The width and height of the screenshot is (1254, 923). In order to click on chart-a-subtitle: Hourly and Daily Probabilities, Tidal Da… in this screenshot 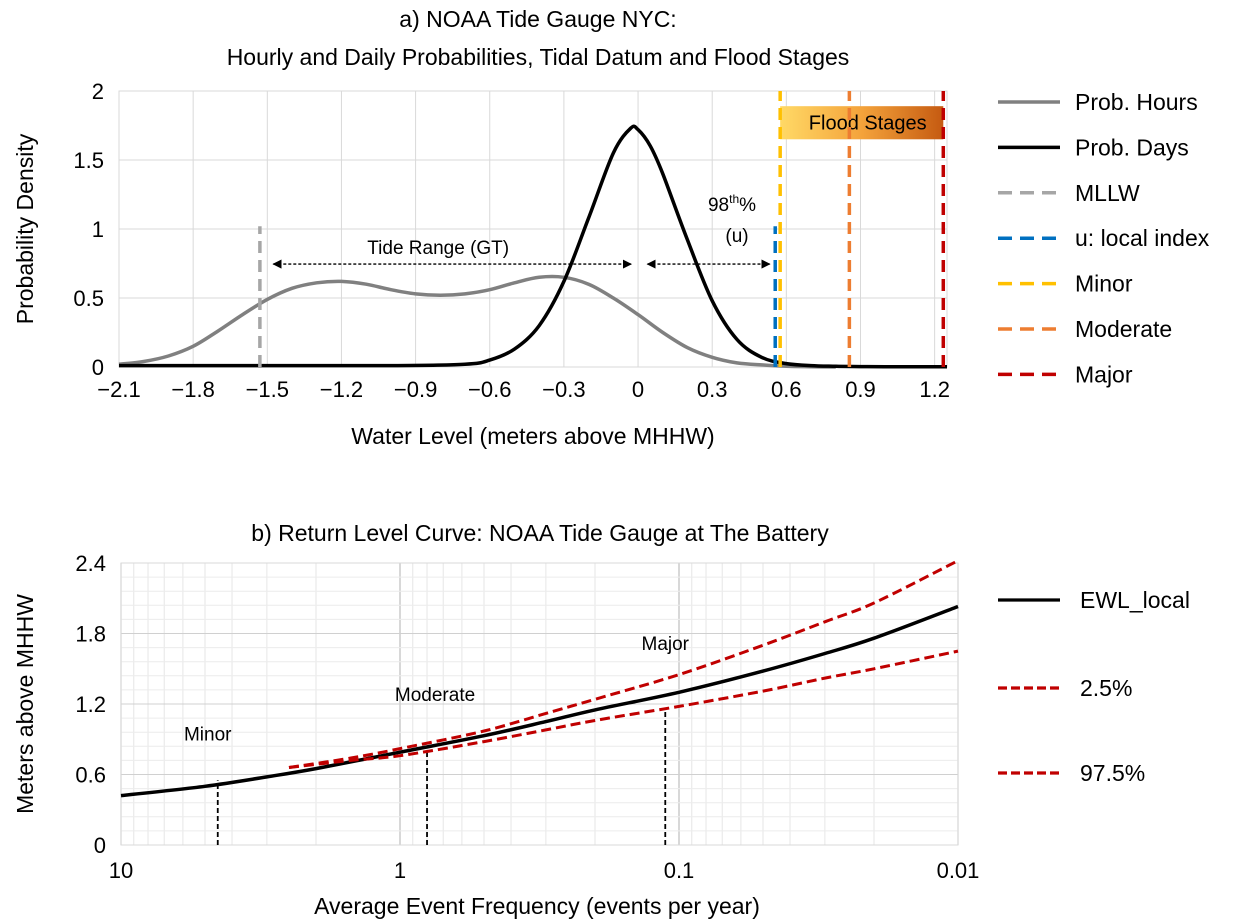, I will do `click(538, 57)`.